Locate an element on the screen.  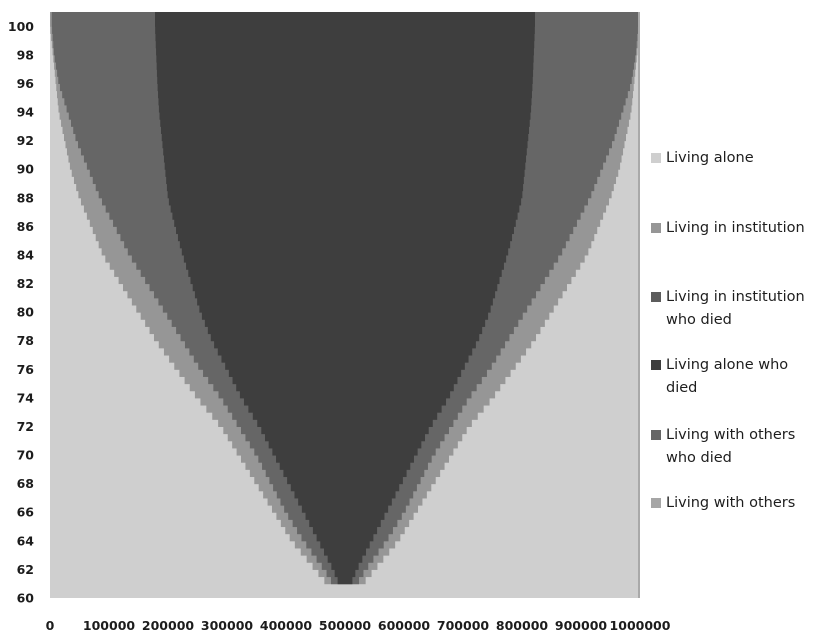
legend-label: Living alone who died is located at coordinates (727, 376).